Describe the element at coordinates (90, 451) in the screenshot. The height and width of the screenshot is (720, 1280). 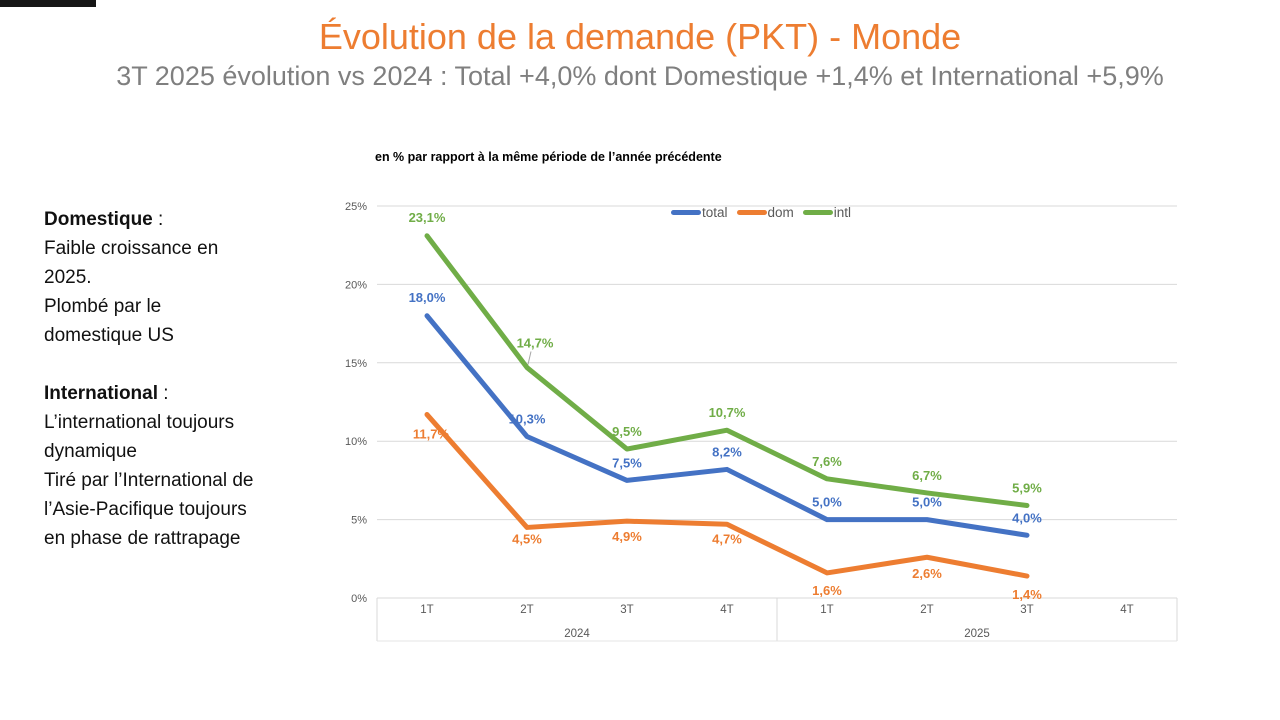
I see `note-line: dynamique` at that location.